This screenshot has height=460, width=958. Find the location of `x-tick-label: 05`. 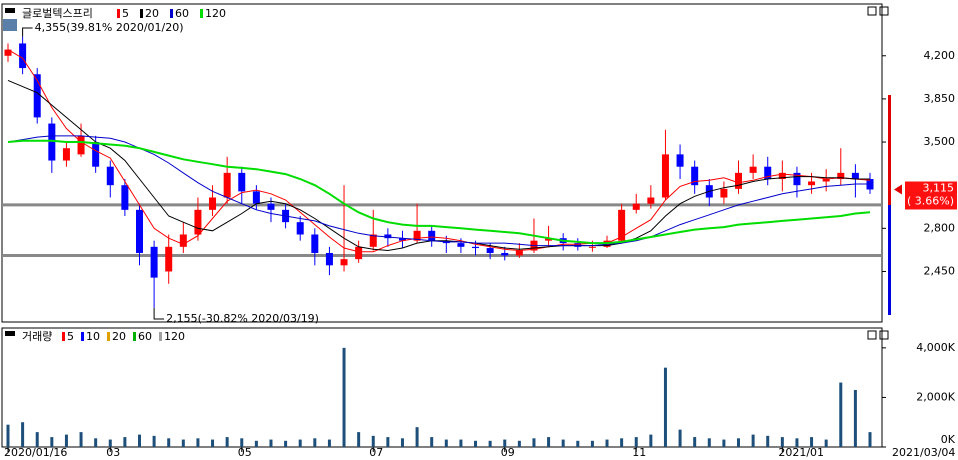

x-tick-label: 05 is located at coordinates (245, 452).